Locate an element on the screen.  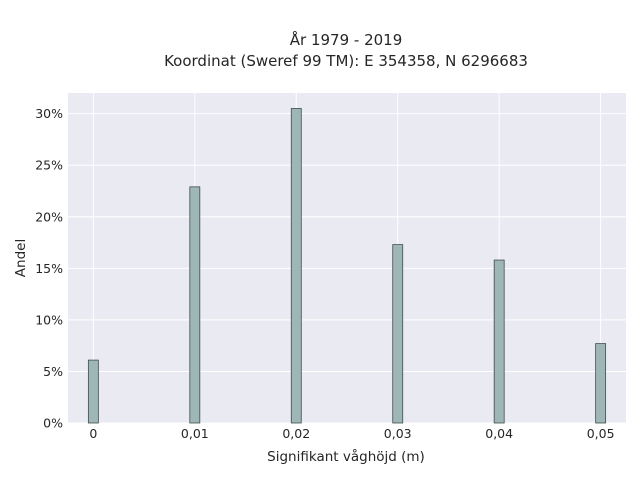
y-tick-label: 15% is located at coordinates (49, 268).